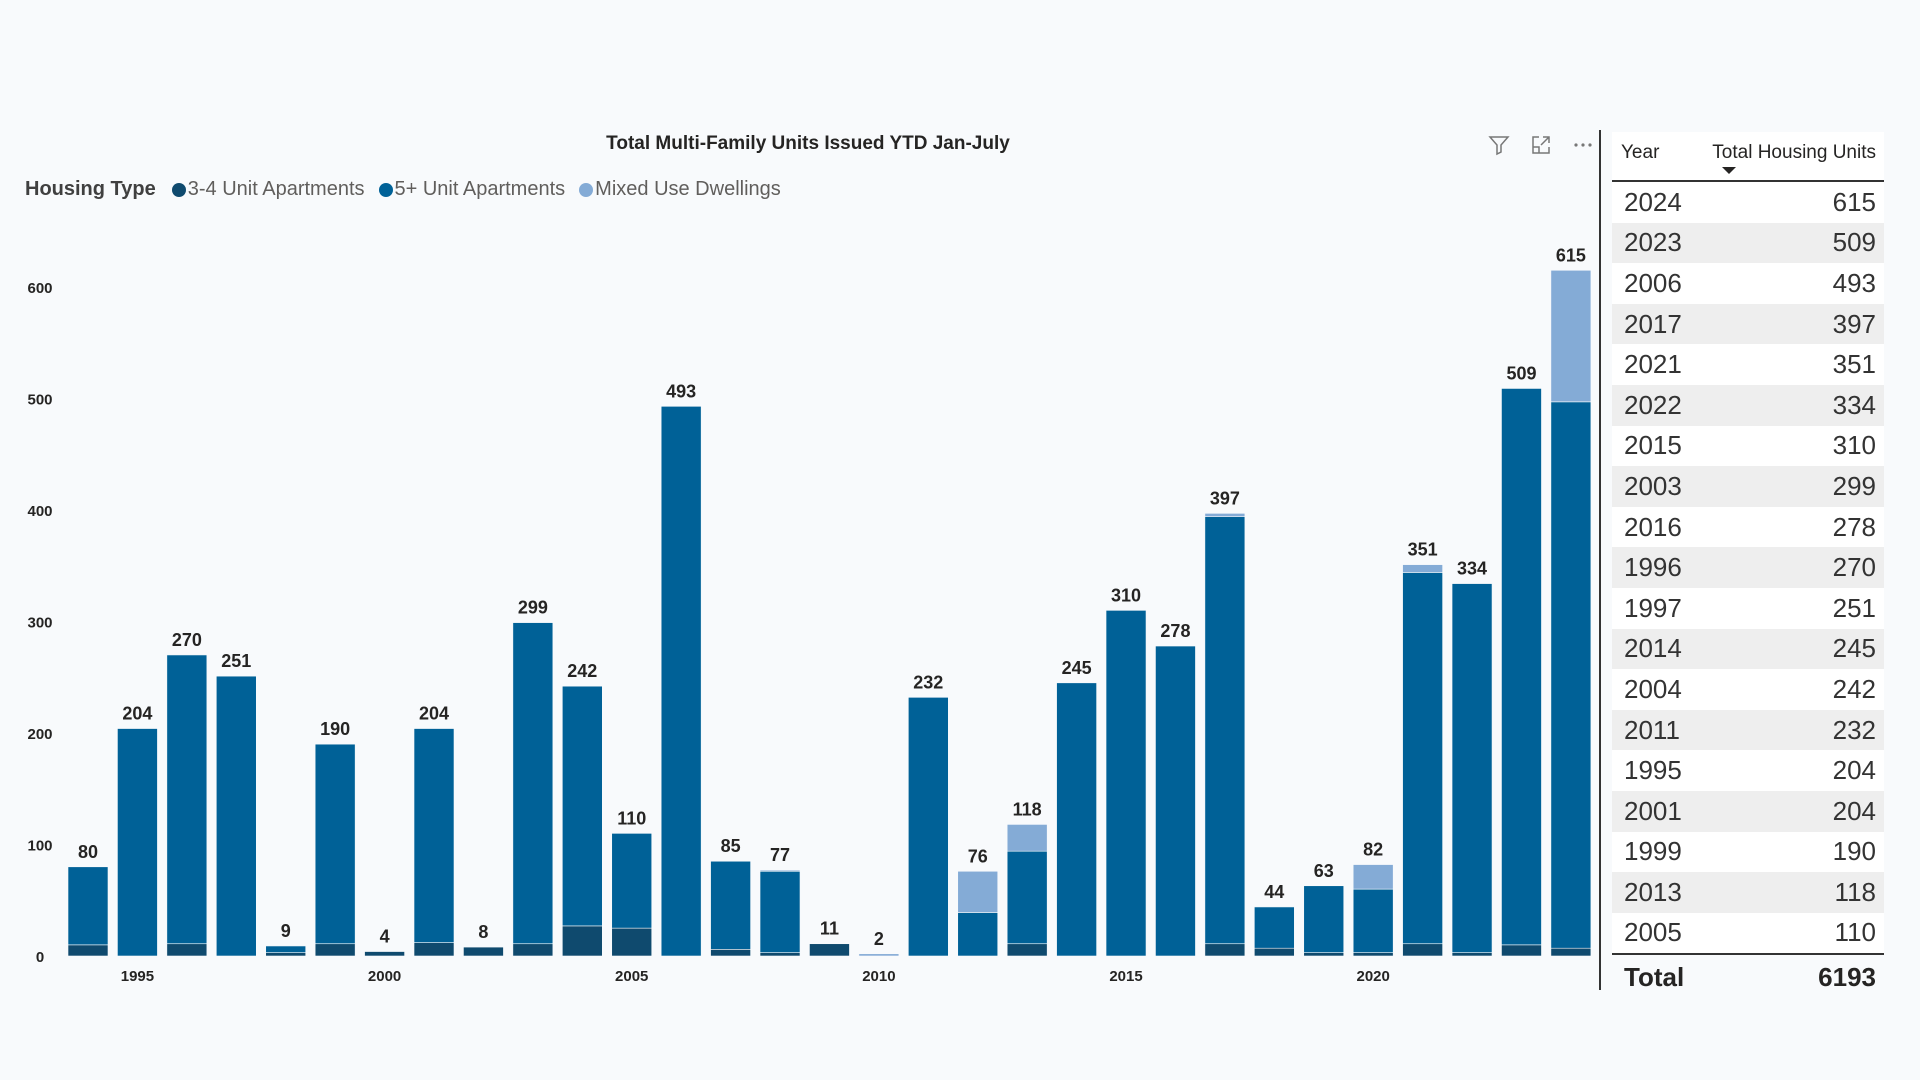 Image resolution: width=1920 pixels, height=1080 pixels. What do you see at coordinates (1854, 404) in the screenshot?
I see `cell-total: 334` at bounding box center [1854, 404].